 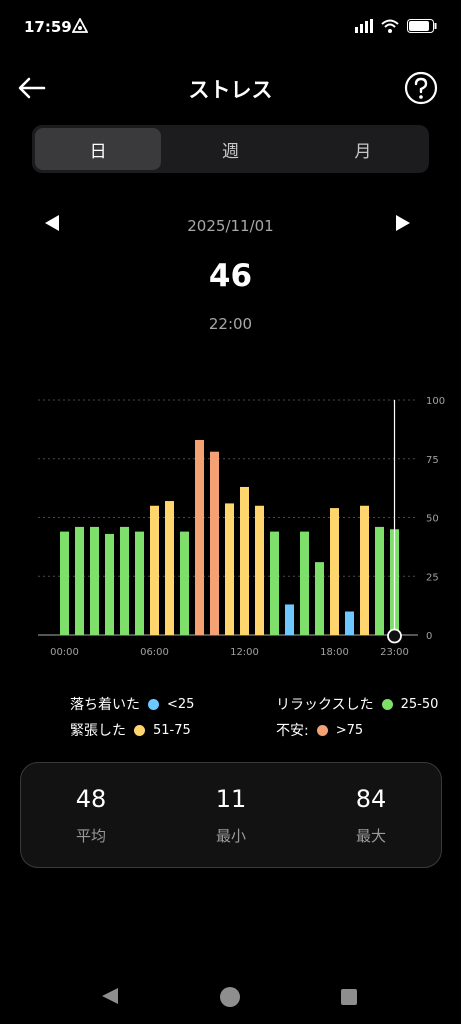 I want to click on legend-calm-dot, so click(x=387, y=704).